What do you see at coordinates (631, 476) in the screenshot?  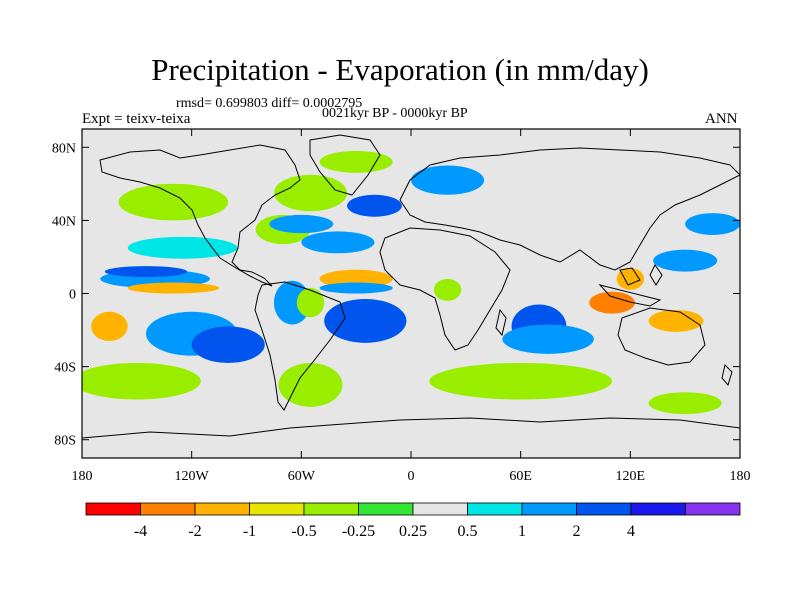 I see `x-tick-label-5: 120E` at bounding box center [631, 476].